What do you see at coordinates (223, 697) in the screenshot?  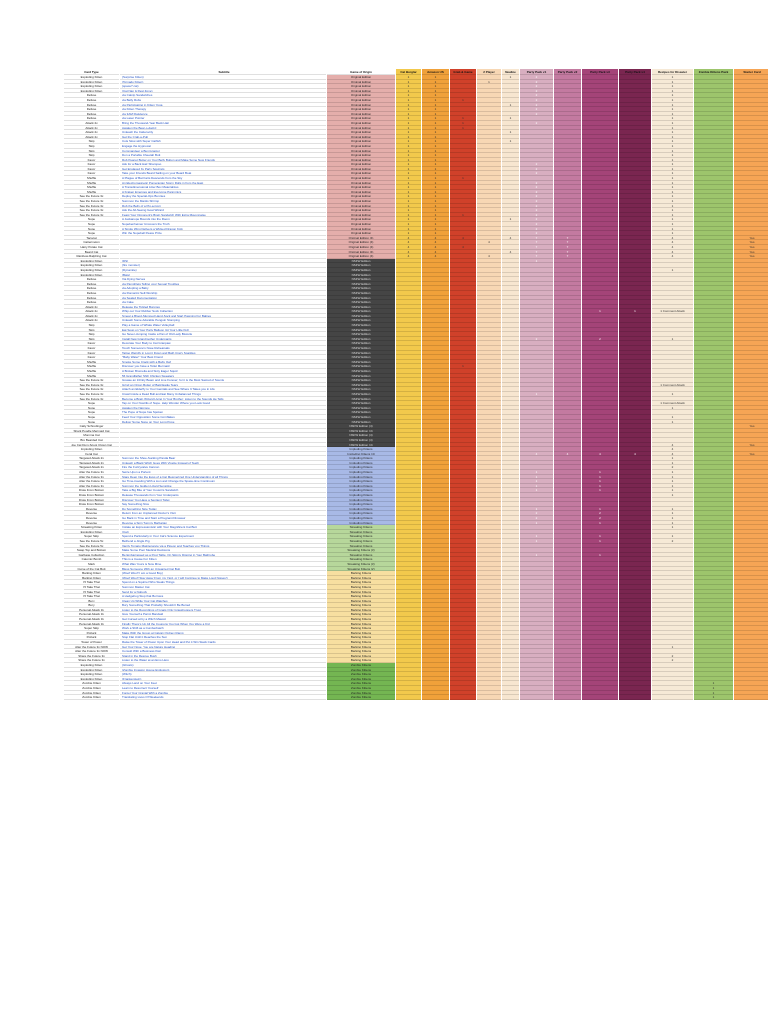 I see `subtitle-link: Translating Lives Of Weekends` at bounding box center [223, 697].